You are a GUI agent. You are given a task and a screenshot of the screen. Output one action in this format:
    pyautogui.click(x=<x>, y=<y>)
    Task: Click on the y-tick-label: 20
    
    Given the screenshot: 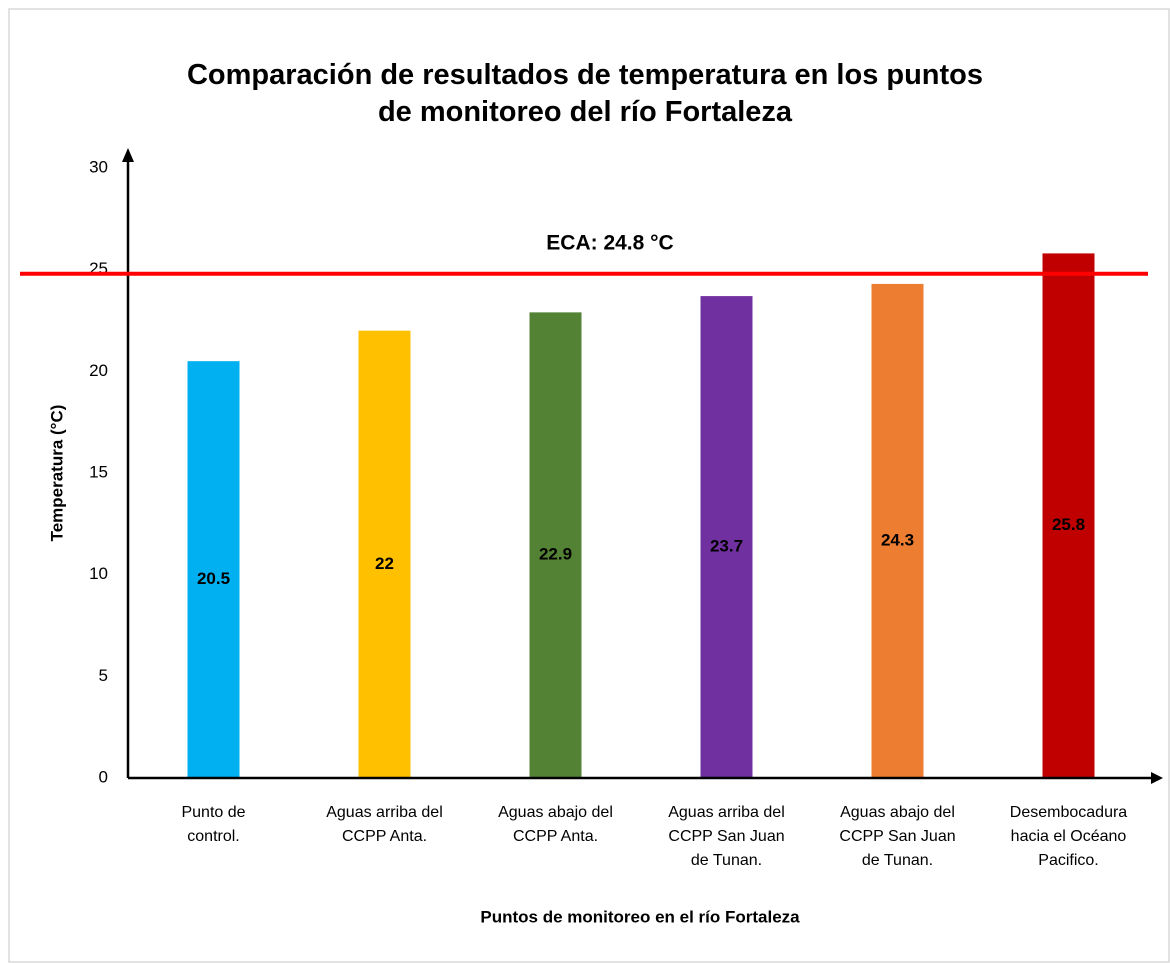 What is the action you would take?
    pyautogui.click(x=98, y=370)
    